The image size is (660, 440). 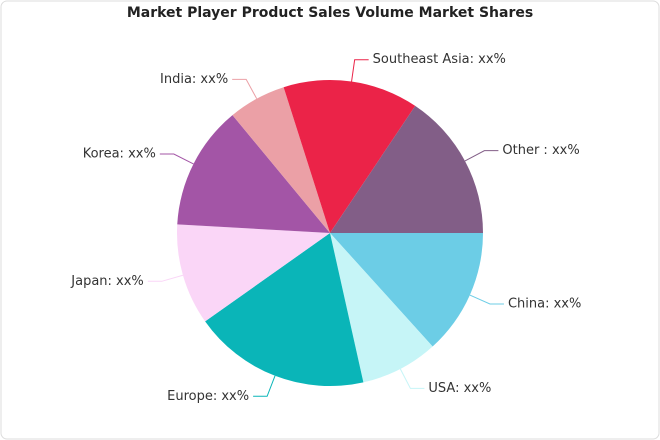 What do you see at coordinates (439, 59) in the screenshot?
I see `slice-label: Southeast Asia: xx%` at bounding box center [439, 59].